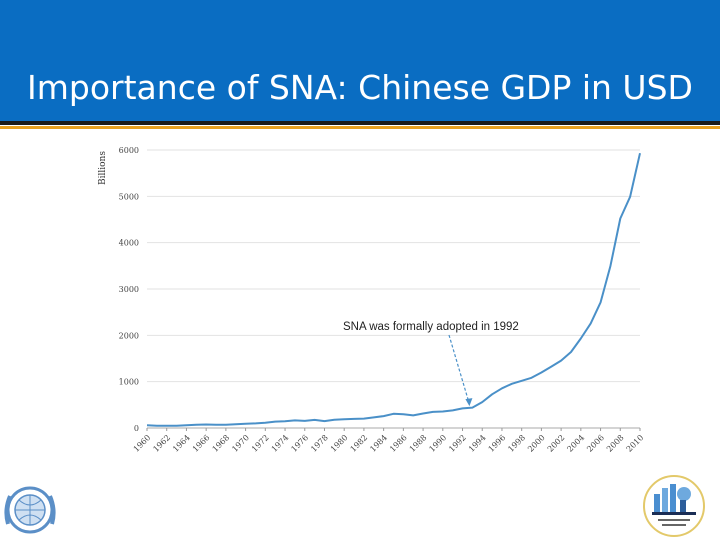 This screenshot has width=720, height=540. Describe the element at coordinates (497, 443) in the screenshot. I see `x-tick-label: 1996` at that location.